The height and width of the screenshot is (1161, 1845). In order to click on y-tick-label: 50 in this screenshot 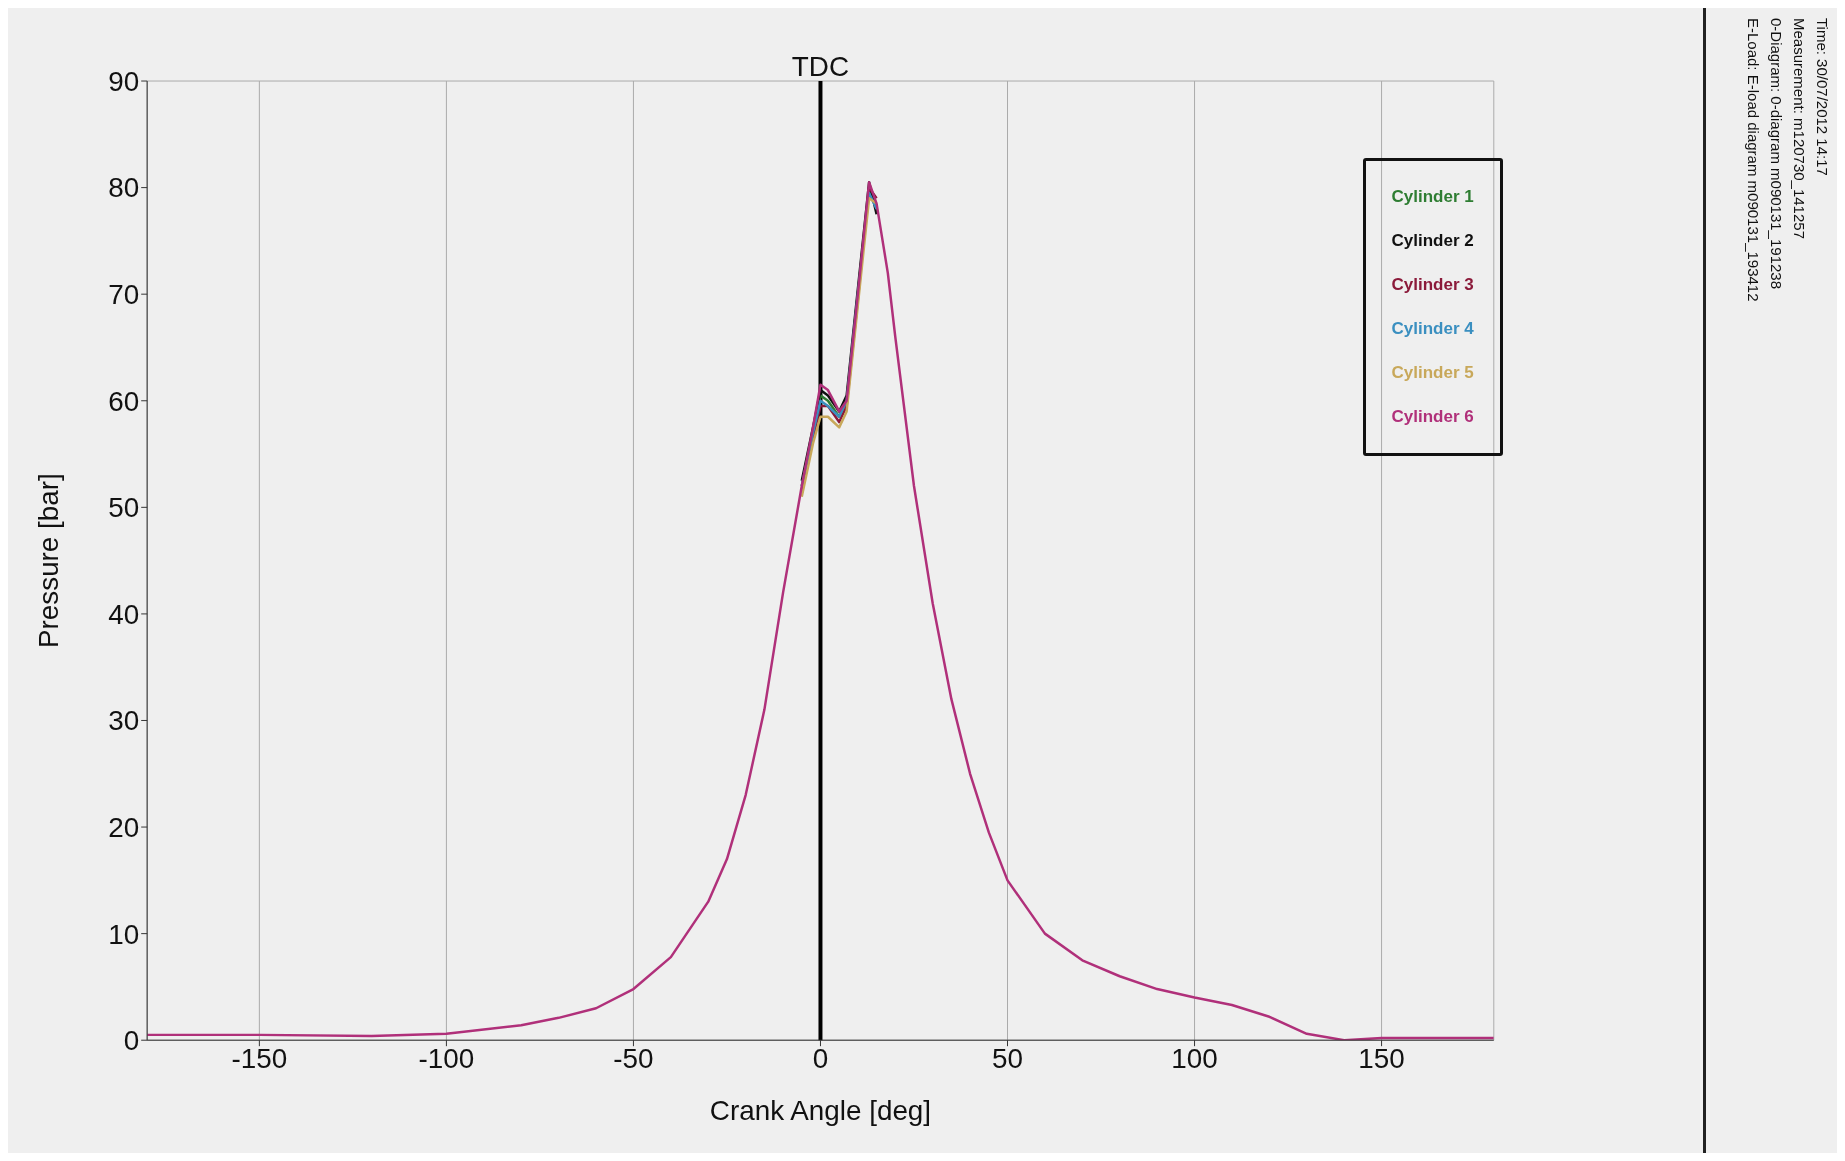, I will do `click(124, 508)`.